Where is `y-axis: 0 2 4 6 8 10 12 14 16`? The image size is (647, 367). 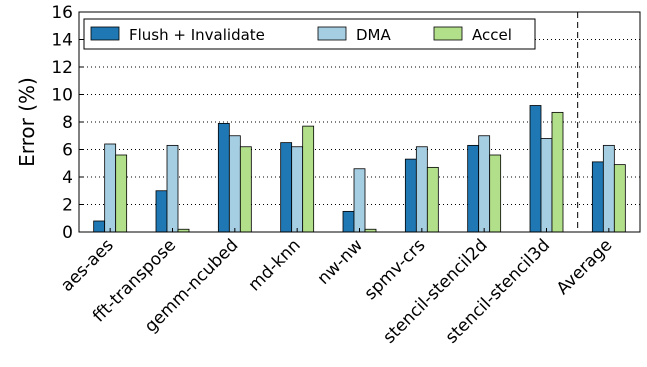
y-axis: 0 2 4 6 8 10 12 14 16 is located at coordinates (67, 123).